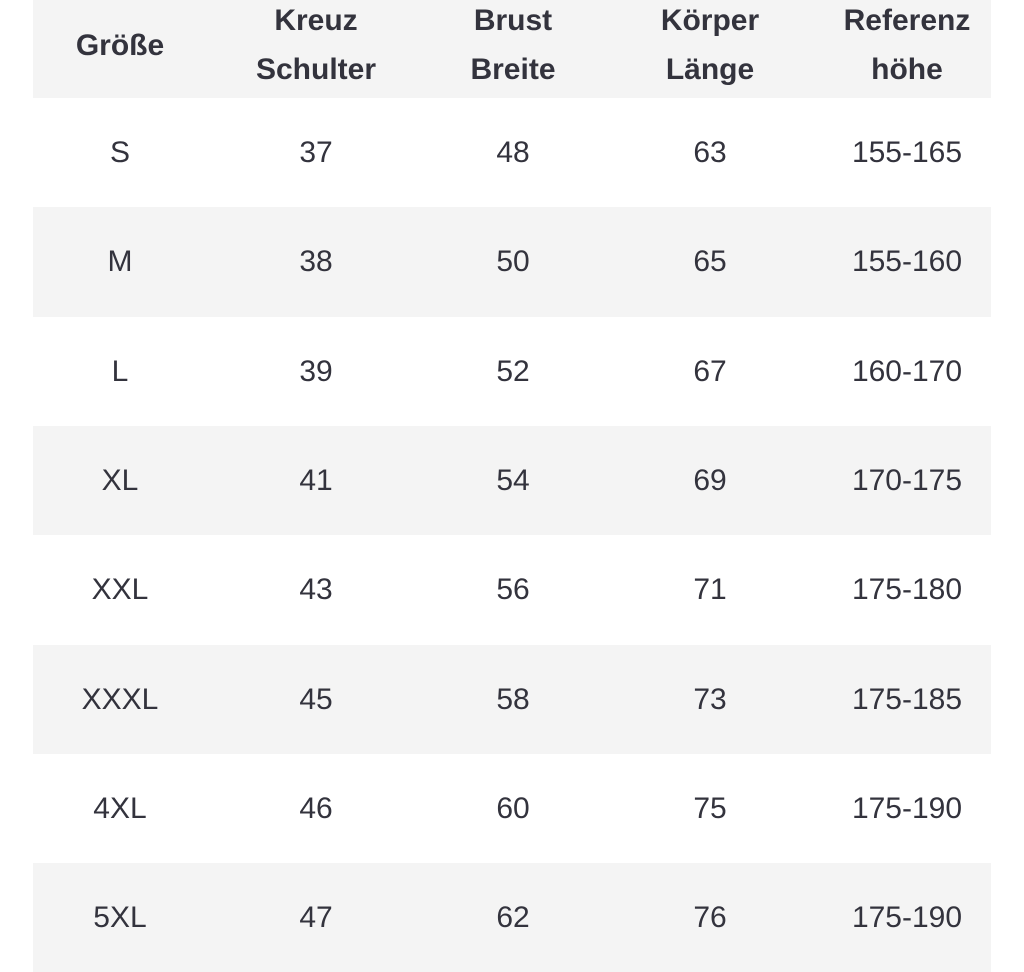  Describe the element at coordinates (710, 69) in the screenshot. I see `header-cell: Länge` at that location.